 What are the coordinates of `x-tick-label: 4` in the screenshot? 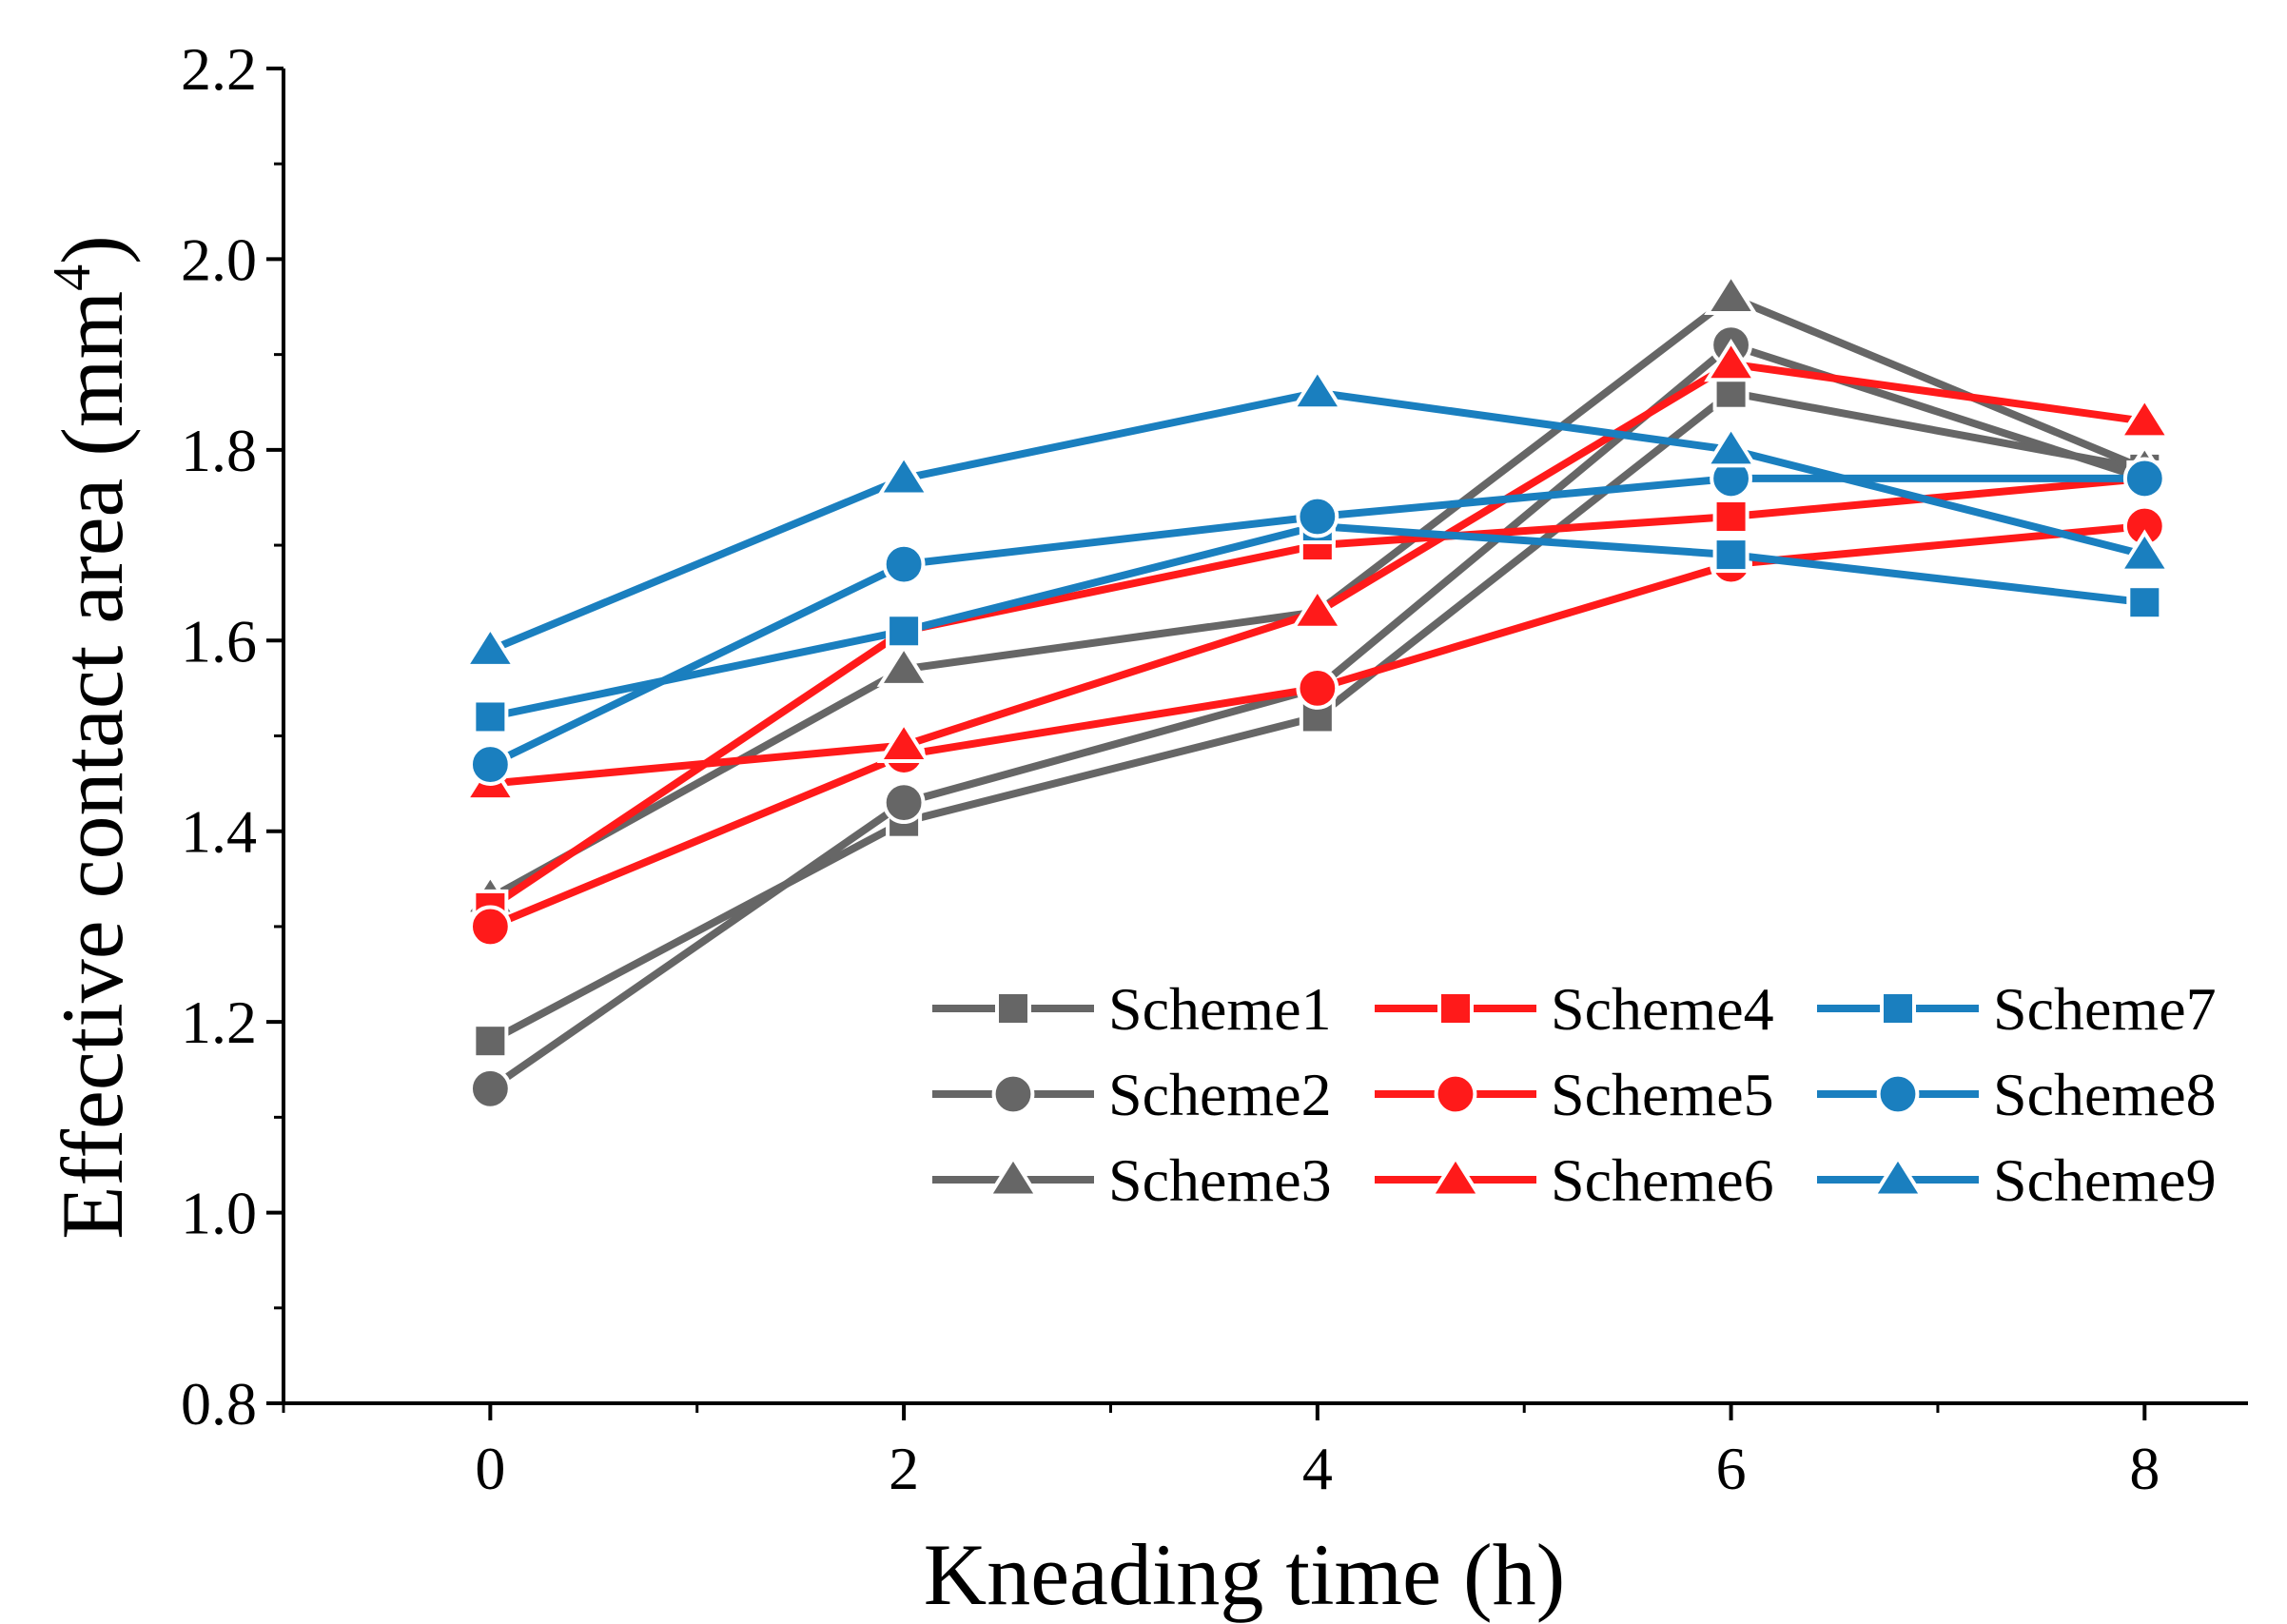 It's located at (1318, 1468).